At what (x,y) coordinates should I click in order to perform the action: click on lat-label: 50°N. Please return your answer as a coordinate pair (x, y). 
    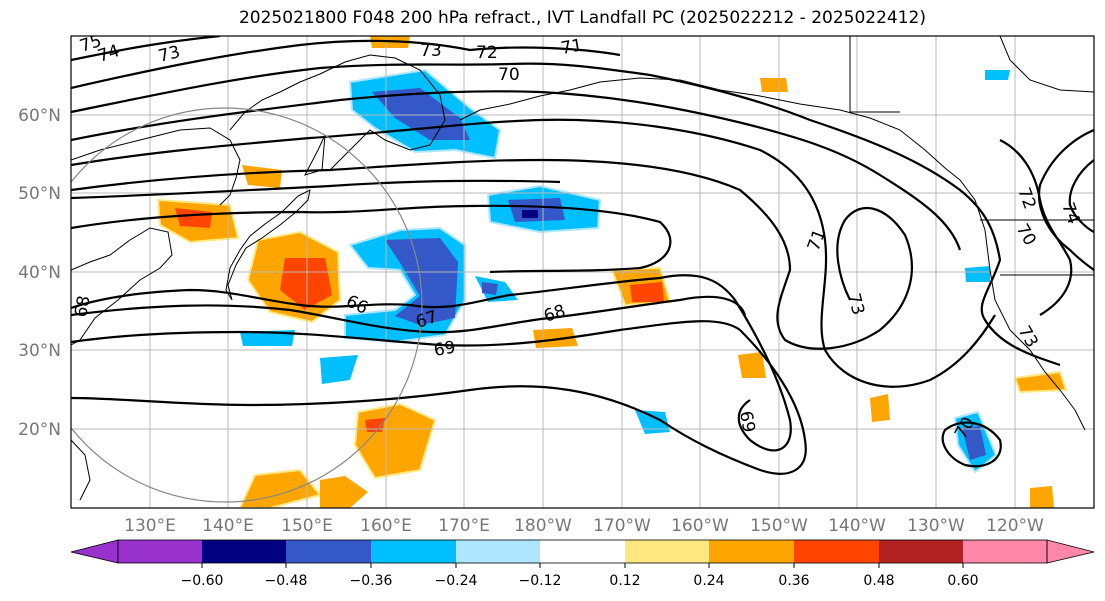
    Looking at the image, I should click on (39, 194).